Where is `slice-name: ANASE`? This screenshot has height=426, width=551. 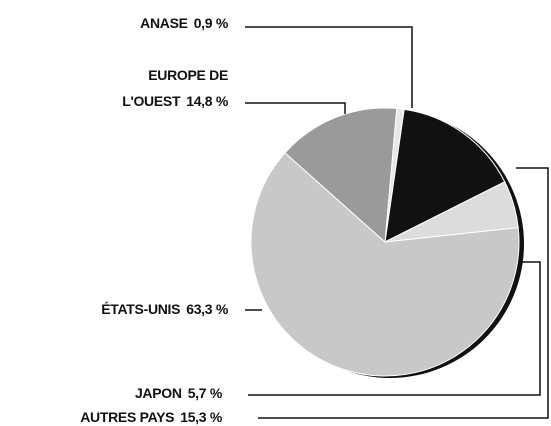
slice-name: ANASE is located at coordinates (164, 23).